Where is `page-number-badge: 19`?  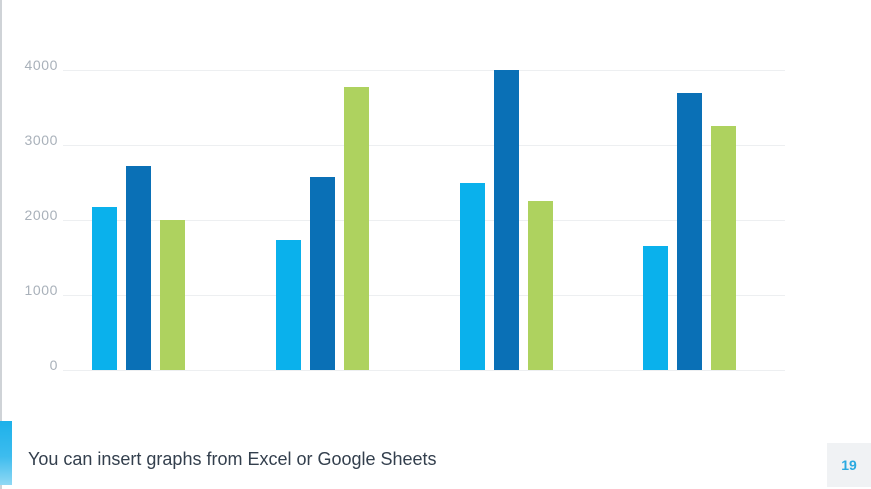 page-number-badge: 19 is located at coordinates (849, 465).